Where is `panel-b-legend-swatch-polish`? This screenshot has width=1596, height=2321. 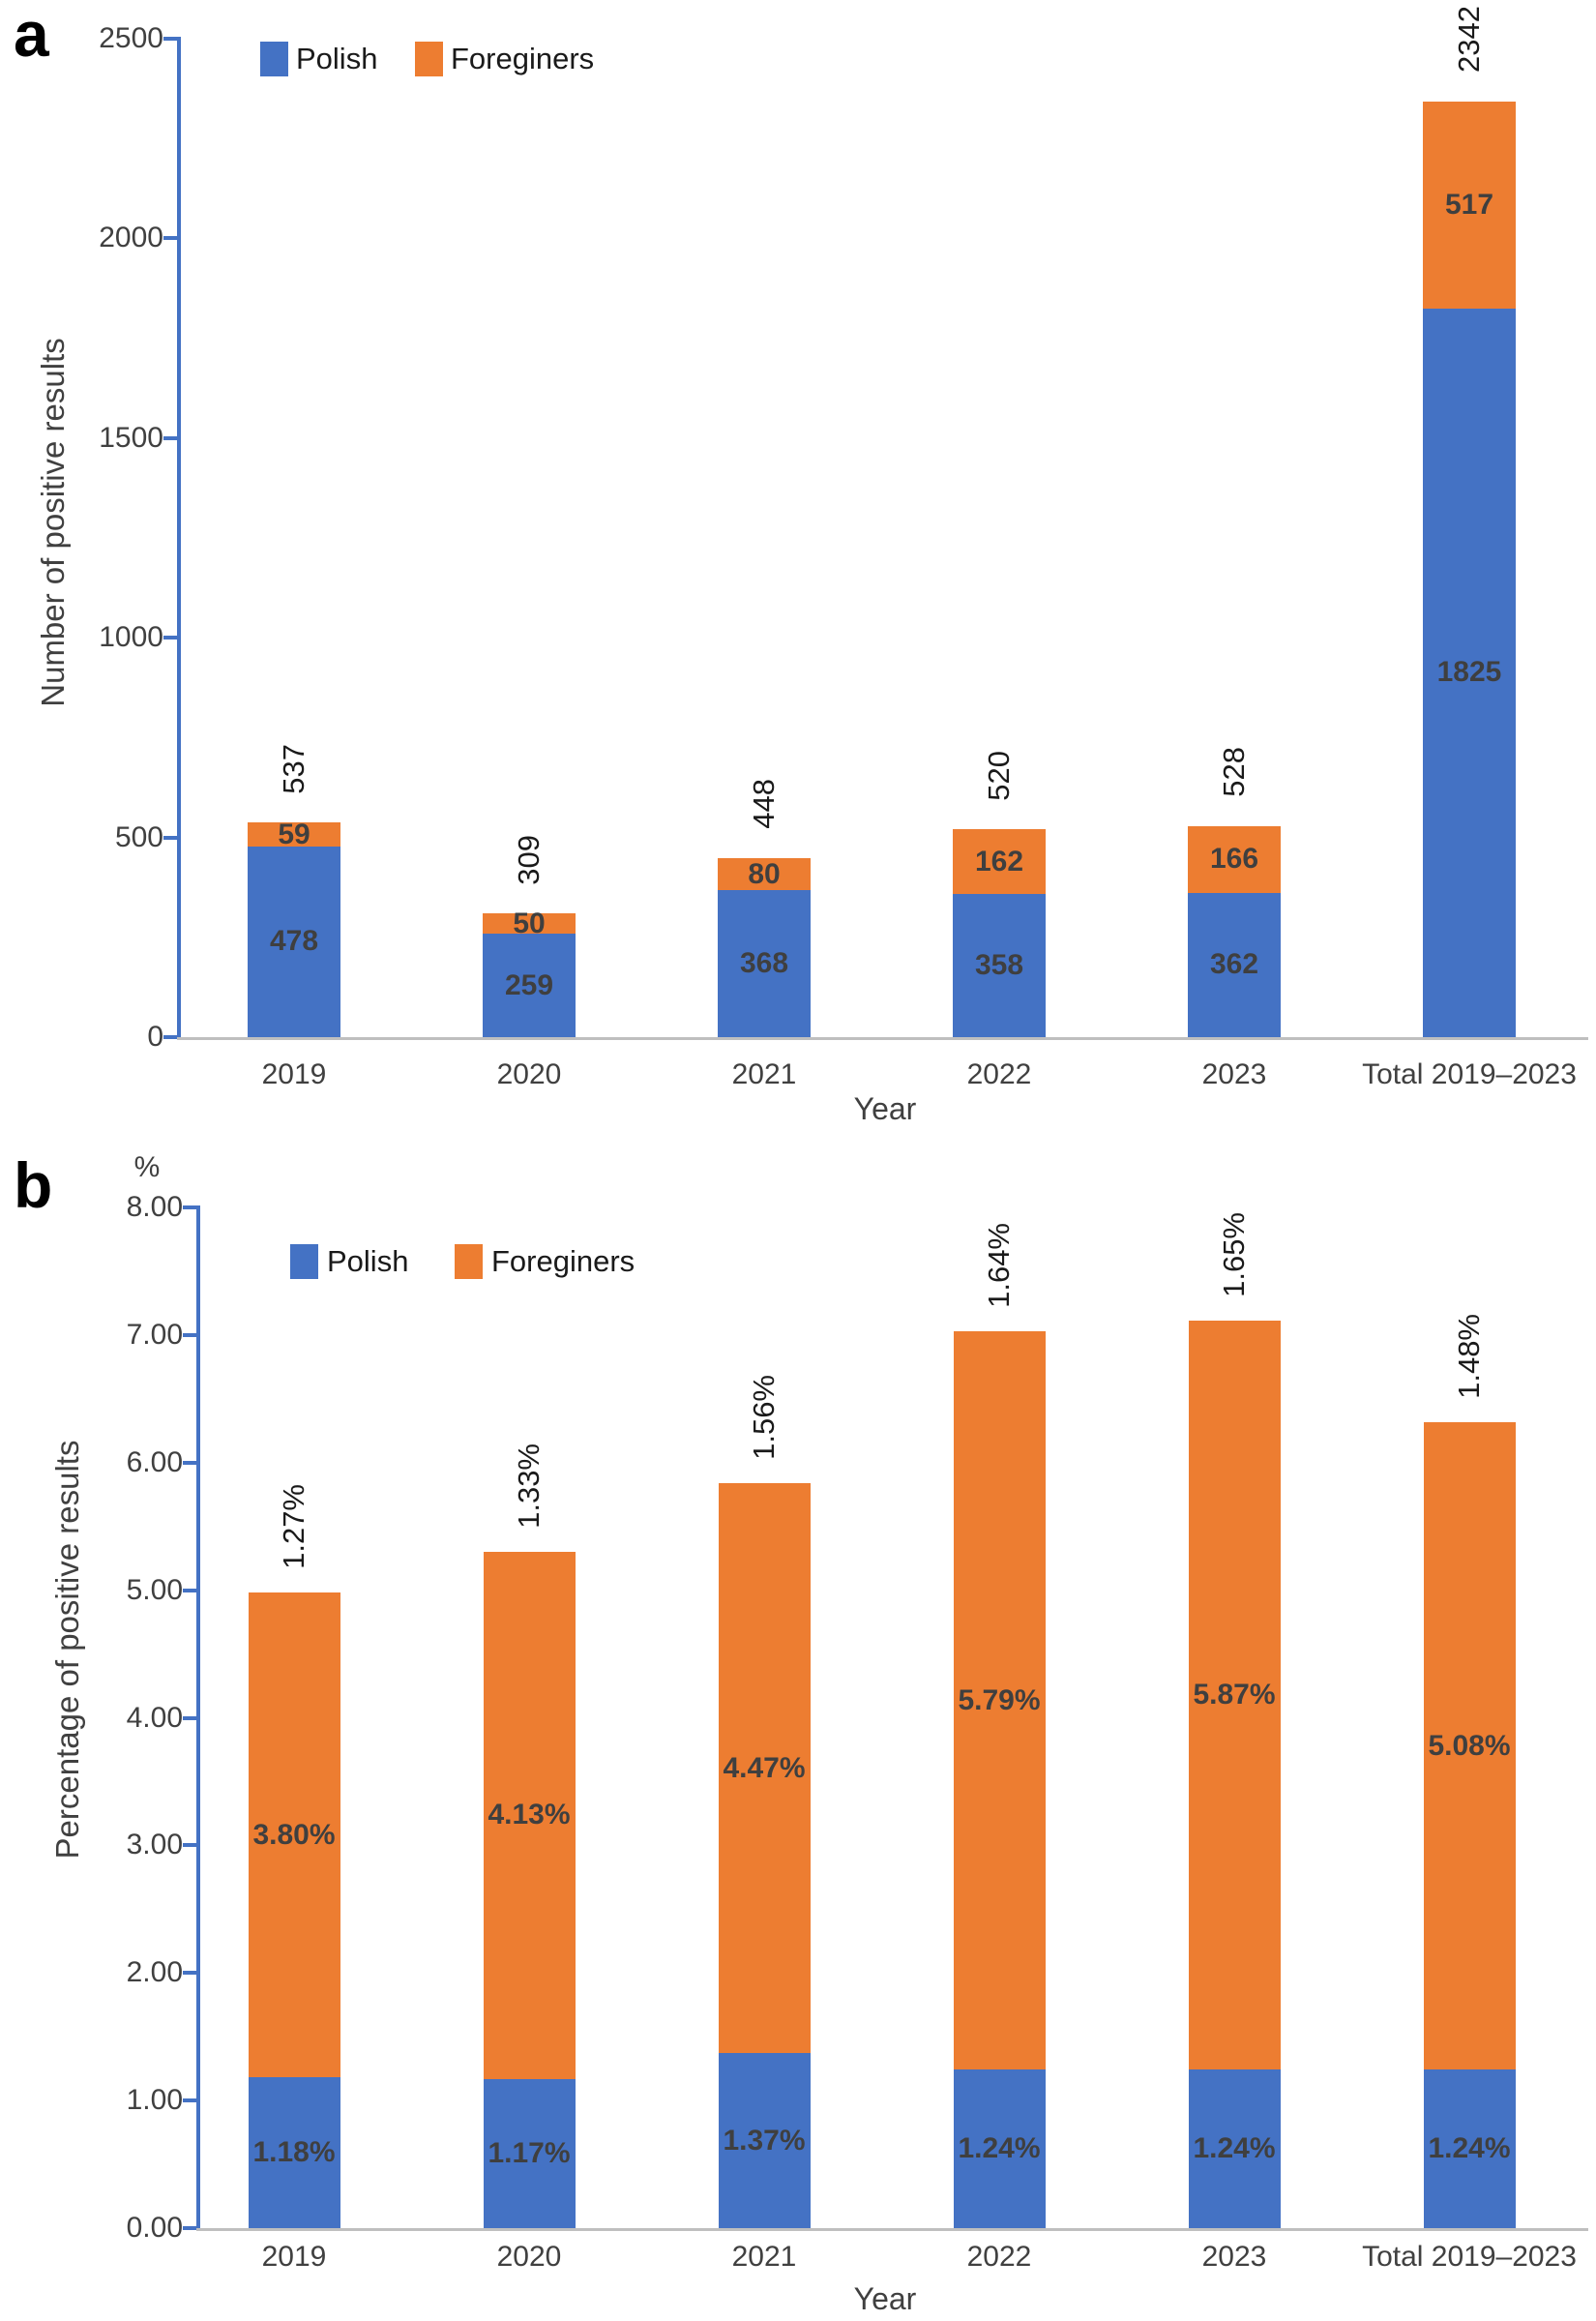
panel-b-legend-swatch-polish is located at coordinates (304, 1261).